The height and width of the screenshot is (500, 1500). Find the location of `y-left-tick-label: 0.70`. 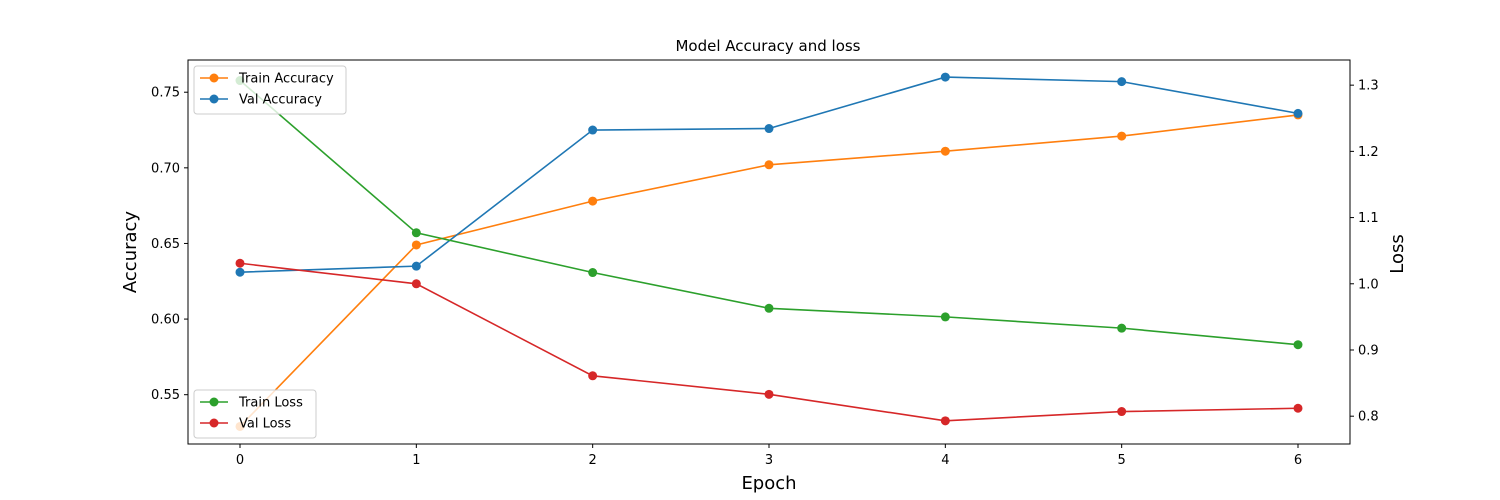

y-left-tick-label: 0.70 is located at coordinates (165, 168).